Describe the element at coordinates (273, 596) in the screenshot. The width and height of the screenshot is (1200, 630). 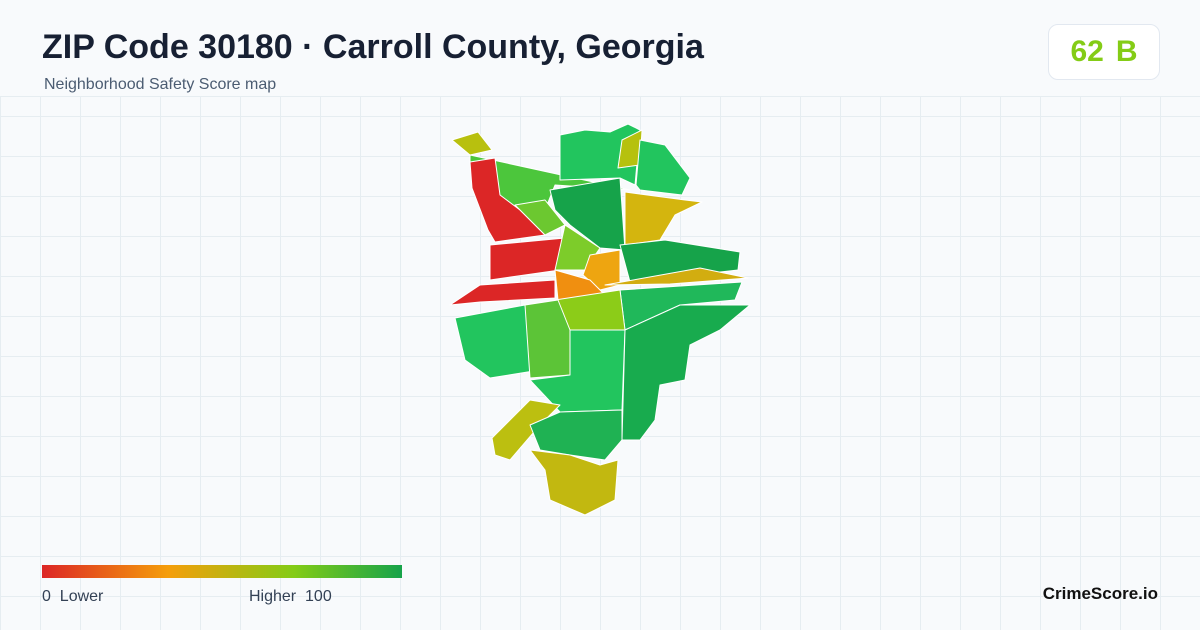
I see `legend-max-label: Higher` at that location.